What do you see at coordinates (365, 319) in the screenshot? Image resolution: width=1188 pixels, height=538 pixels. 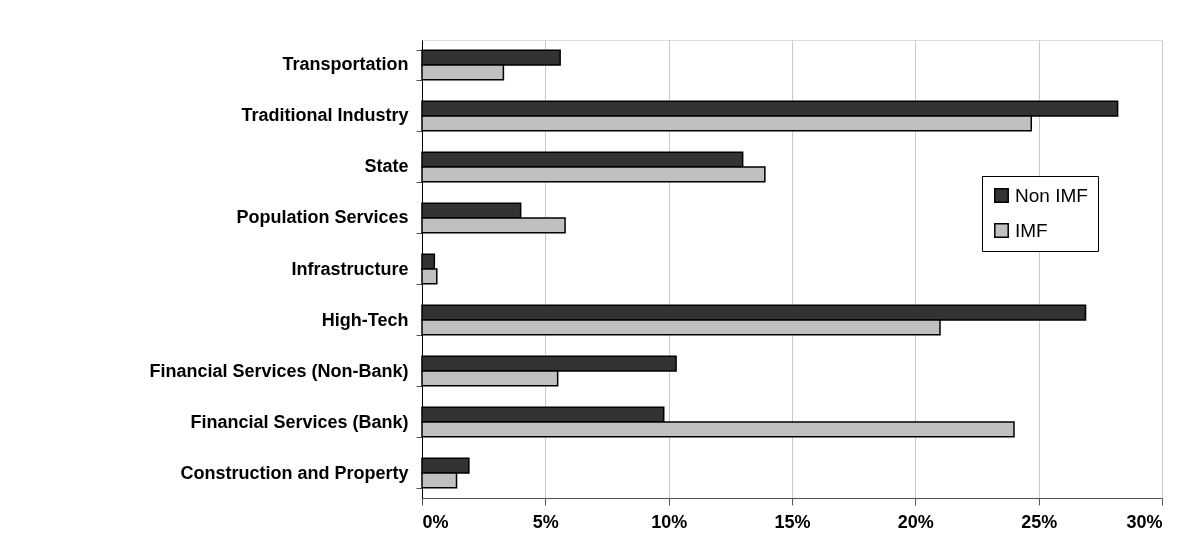 I see `y-tick-label: High-Tech` at bounding box center [365, 319].